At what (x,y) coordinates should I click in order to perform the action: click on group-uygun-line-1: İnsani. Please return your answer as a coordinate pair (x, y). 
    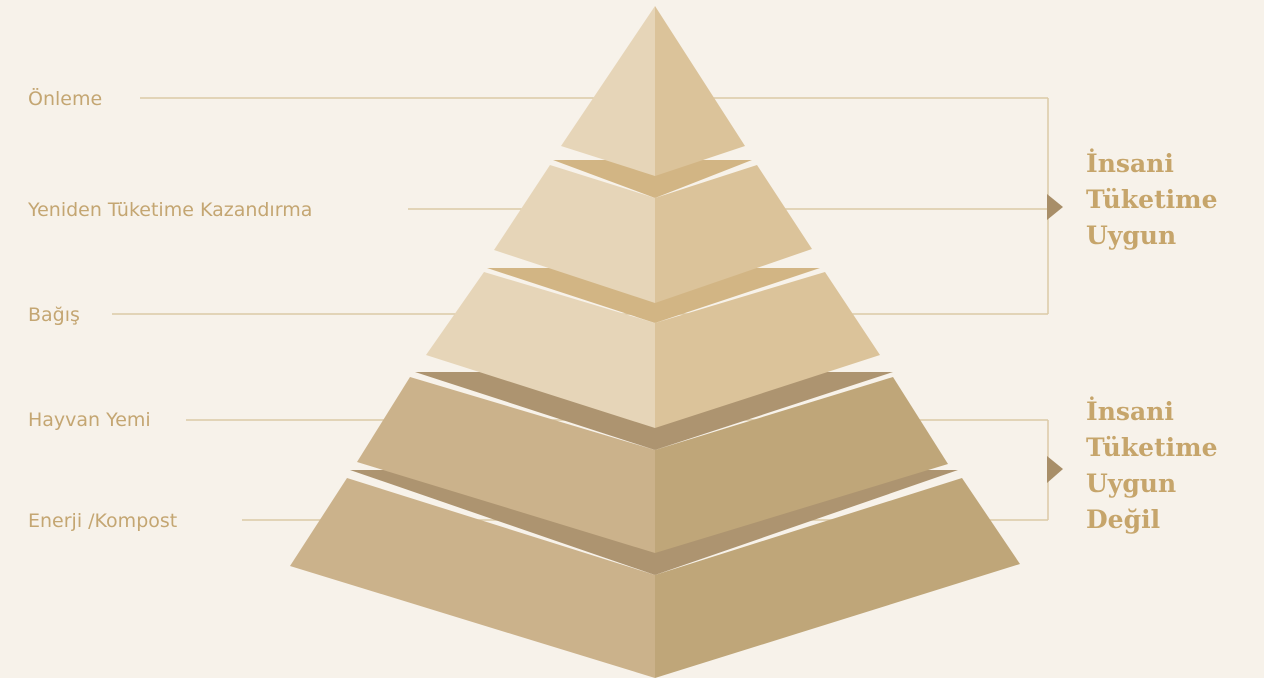
    Looking at the image, I should click on (1130, 163).